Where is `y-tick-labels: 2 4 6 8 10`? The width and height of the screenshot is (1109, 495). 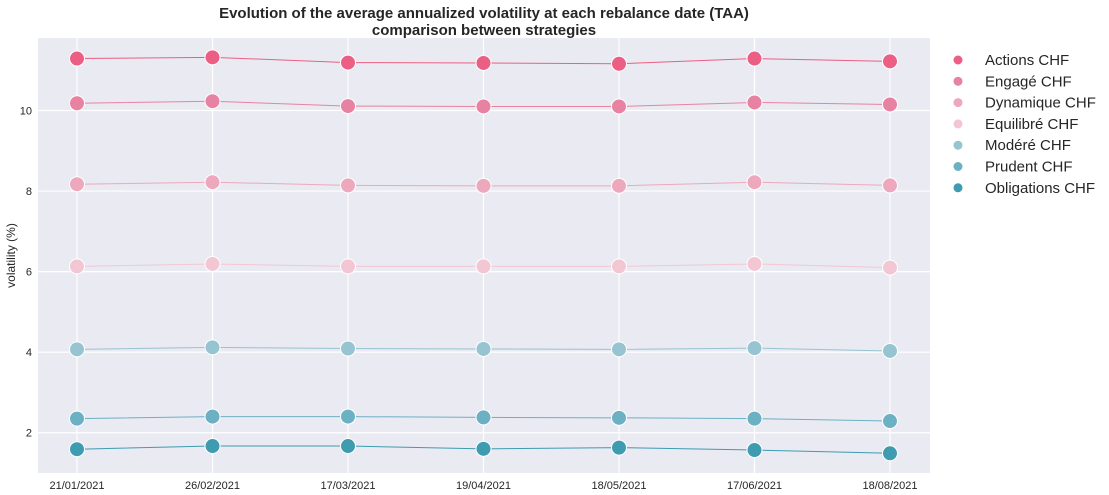
y-tick-labels: 2 4 6 8 10 is located at coordinates (26, 273).